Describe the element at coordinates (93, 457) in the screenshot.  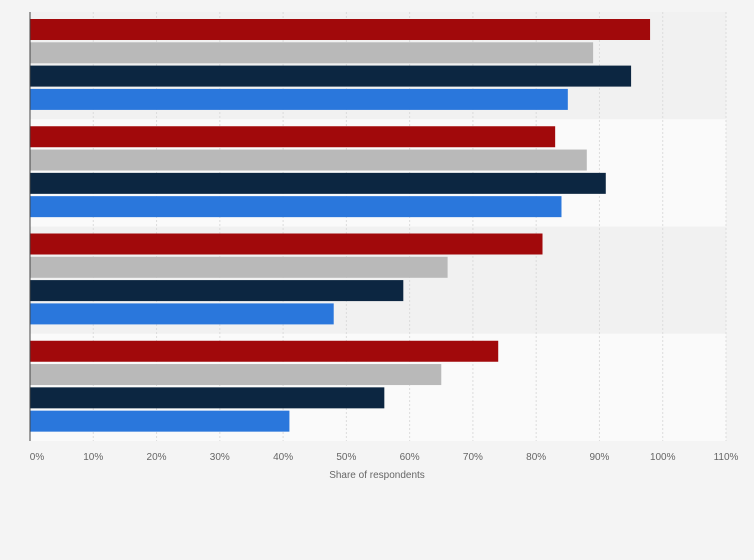
I see `x-tick-label: 10%` at that location.